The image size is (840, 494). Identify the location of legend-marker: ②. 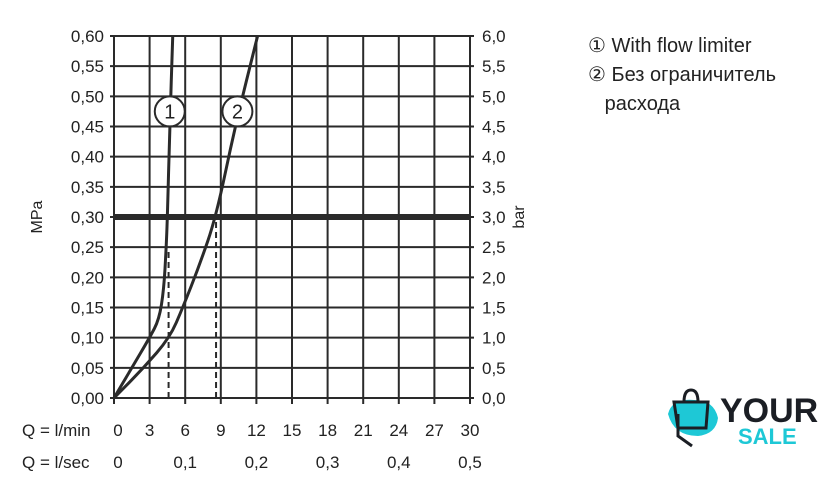
(597, 75).